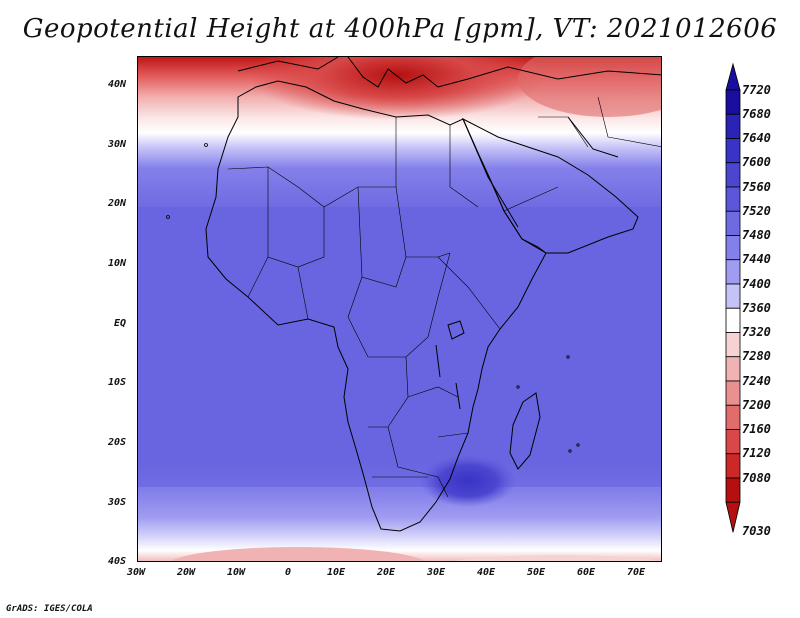  I want to click on lake-malawi, so click(458, 396).